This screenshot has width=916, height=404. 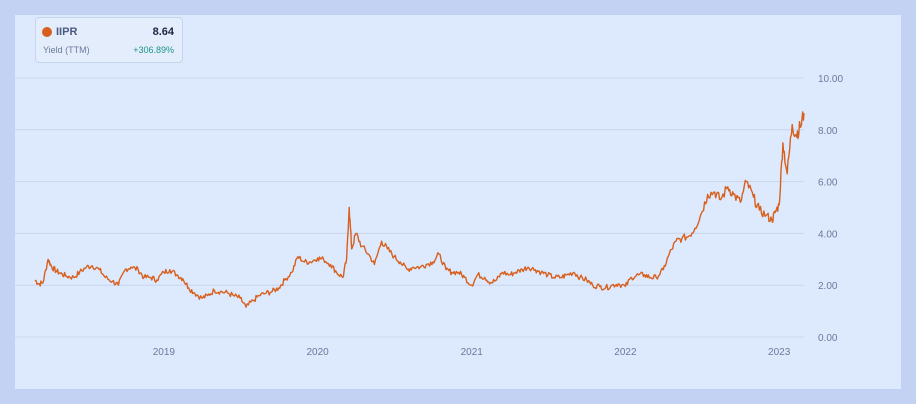 I want to click on legend-box: IIPR 8.64 Yield (TTM) +306.89%, so click(x=109, y=40).